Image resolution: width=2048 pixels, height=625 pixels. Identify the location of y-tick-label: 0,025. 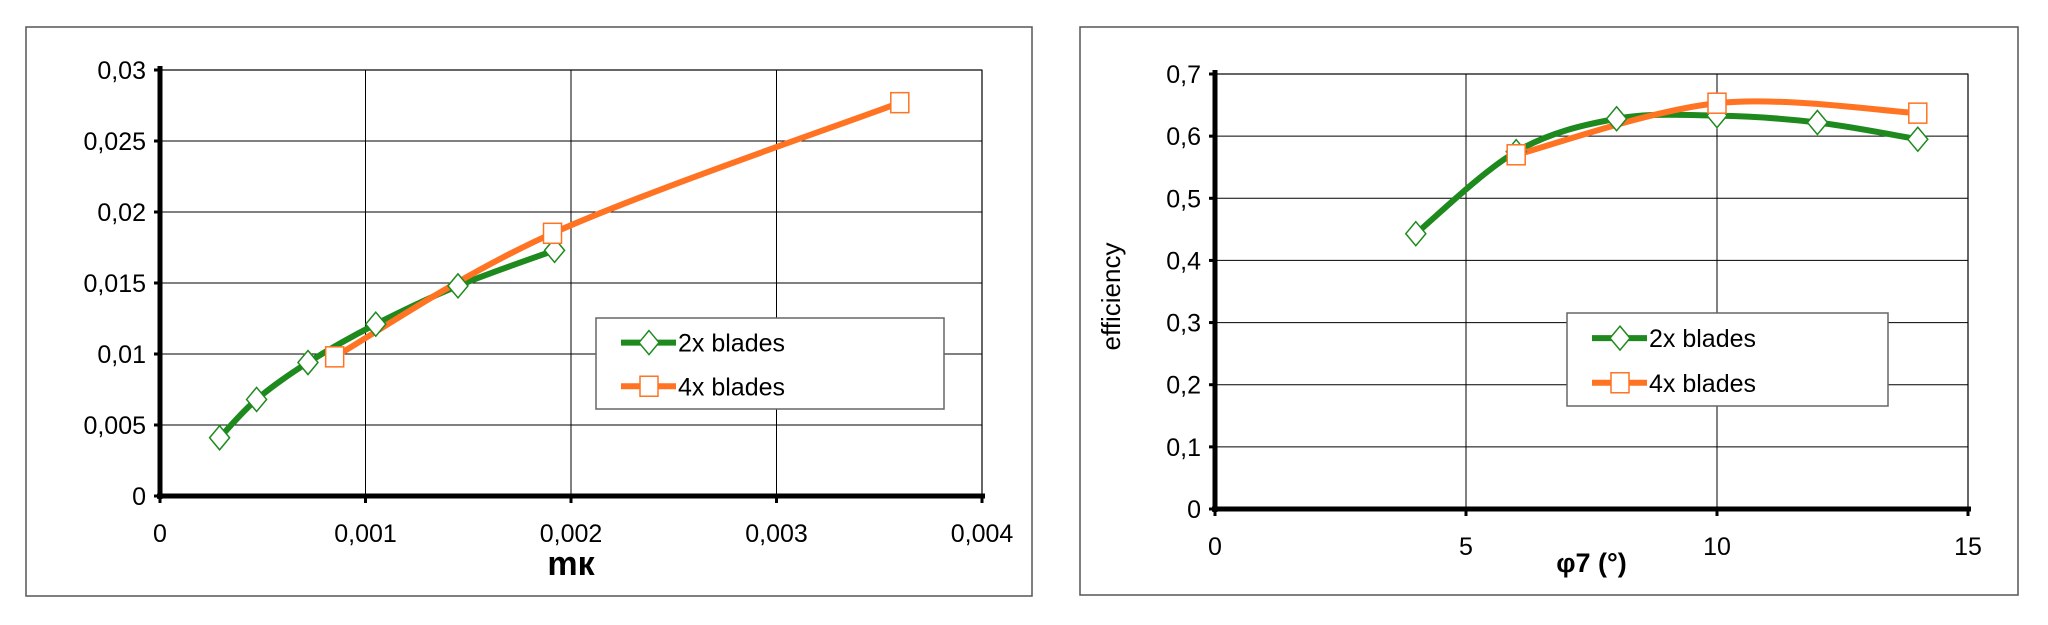
(114, 142).